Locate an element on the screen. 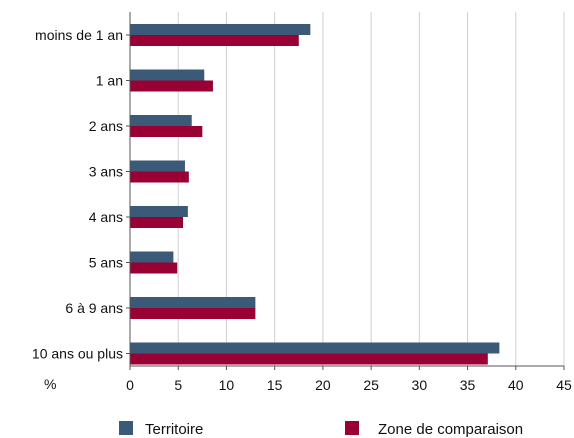 This screenshot has height=438, width=574. unit-label: % is located at coordinates (50, 384).